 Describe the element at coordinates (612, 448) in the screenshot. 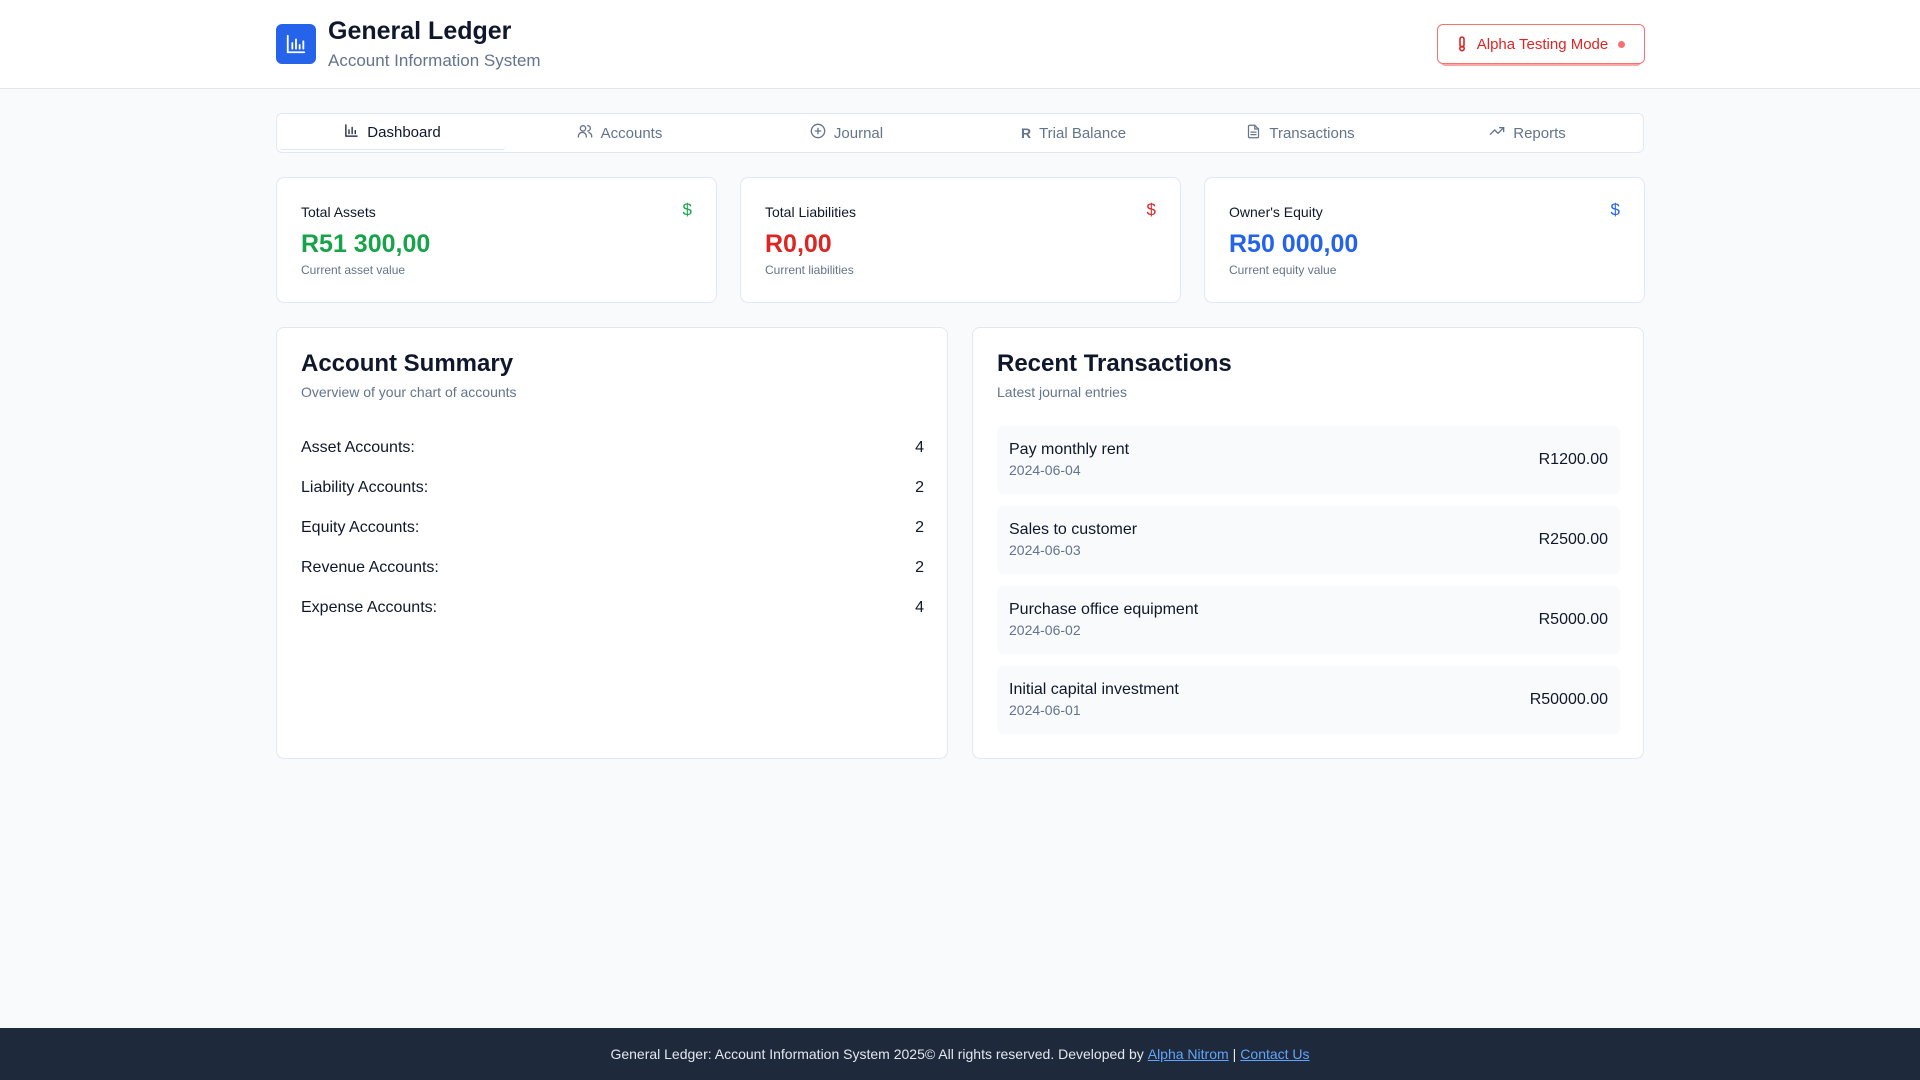

I see `list-item: Asset Accounts: 4` at that location.